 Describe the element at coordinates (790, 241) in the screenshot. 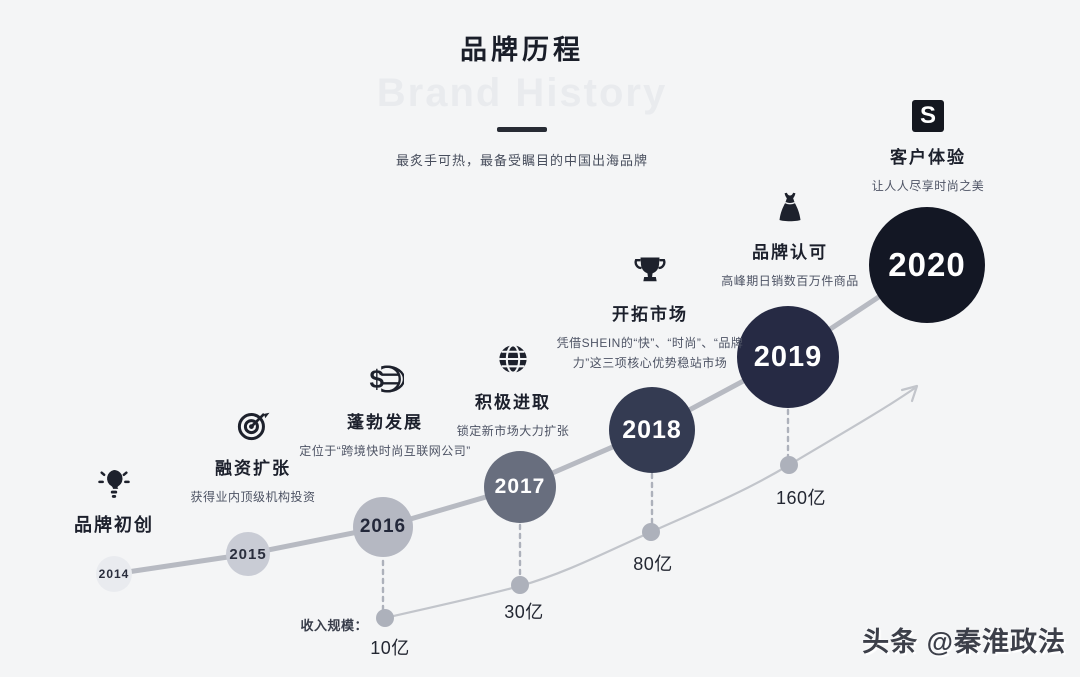

I see `milestone-2019: 品牌认可 高峰期日销数百万件商品` at that location.